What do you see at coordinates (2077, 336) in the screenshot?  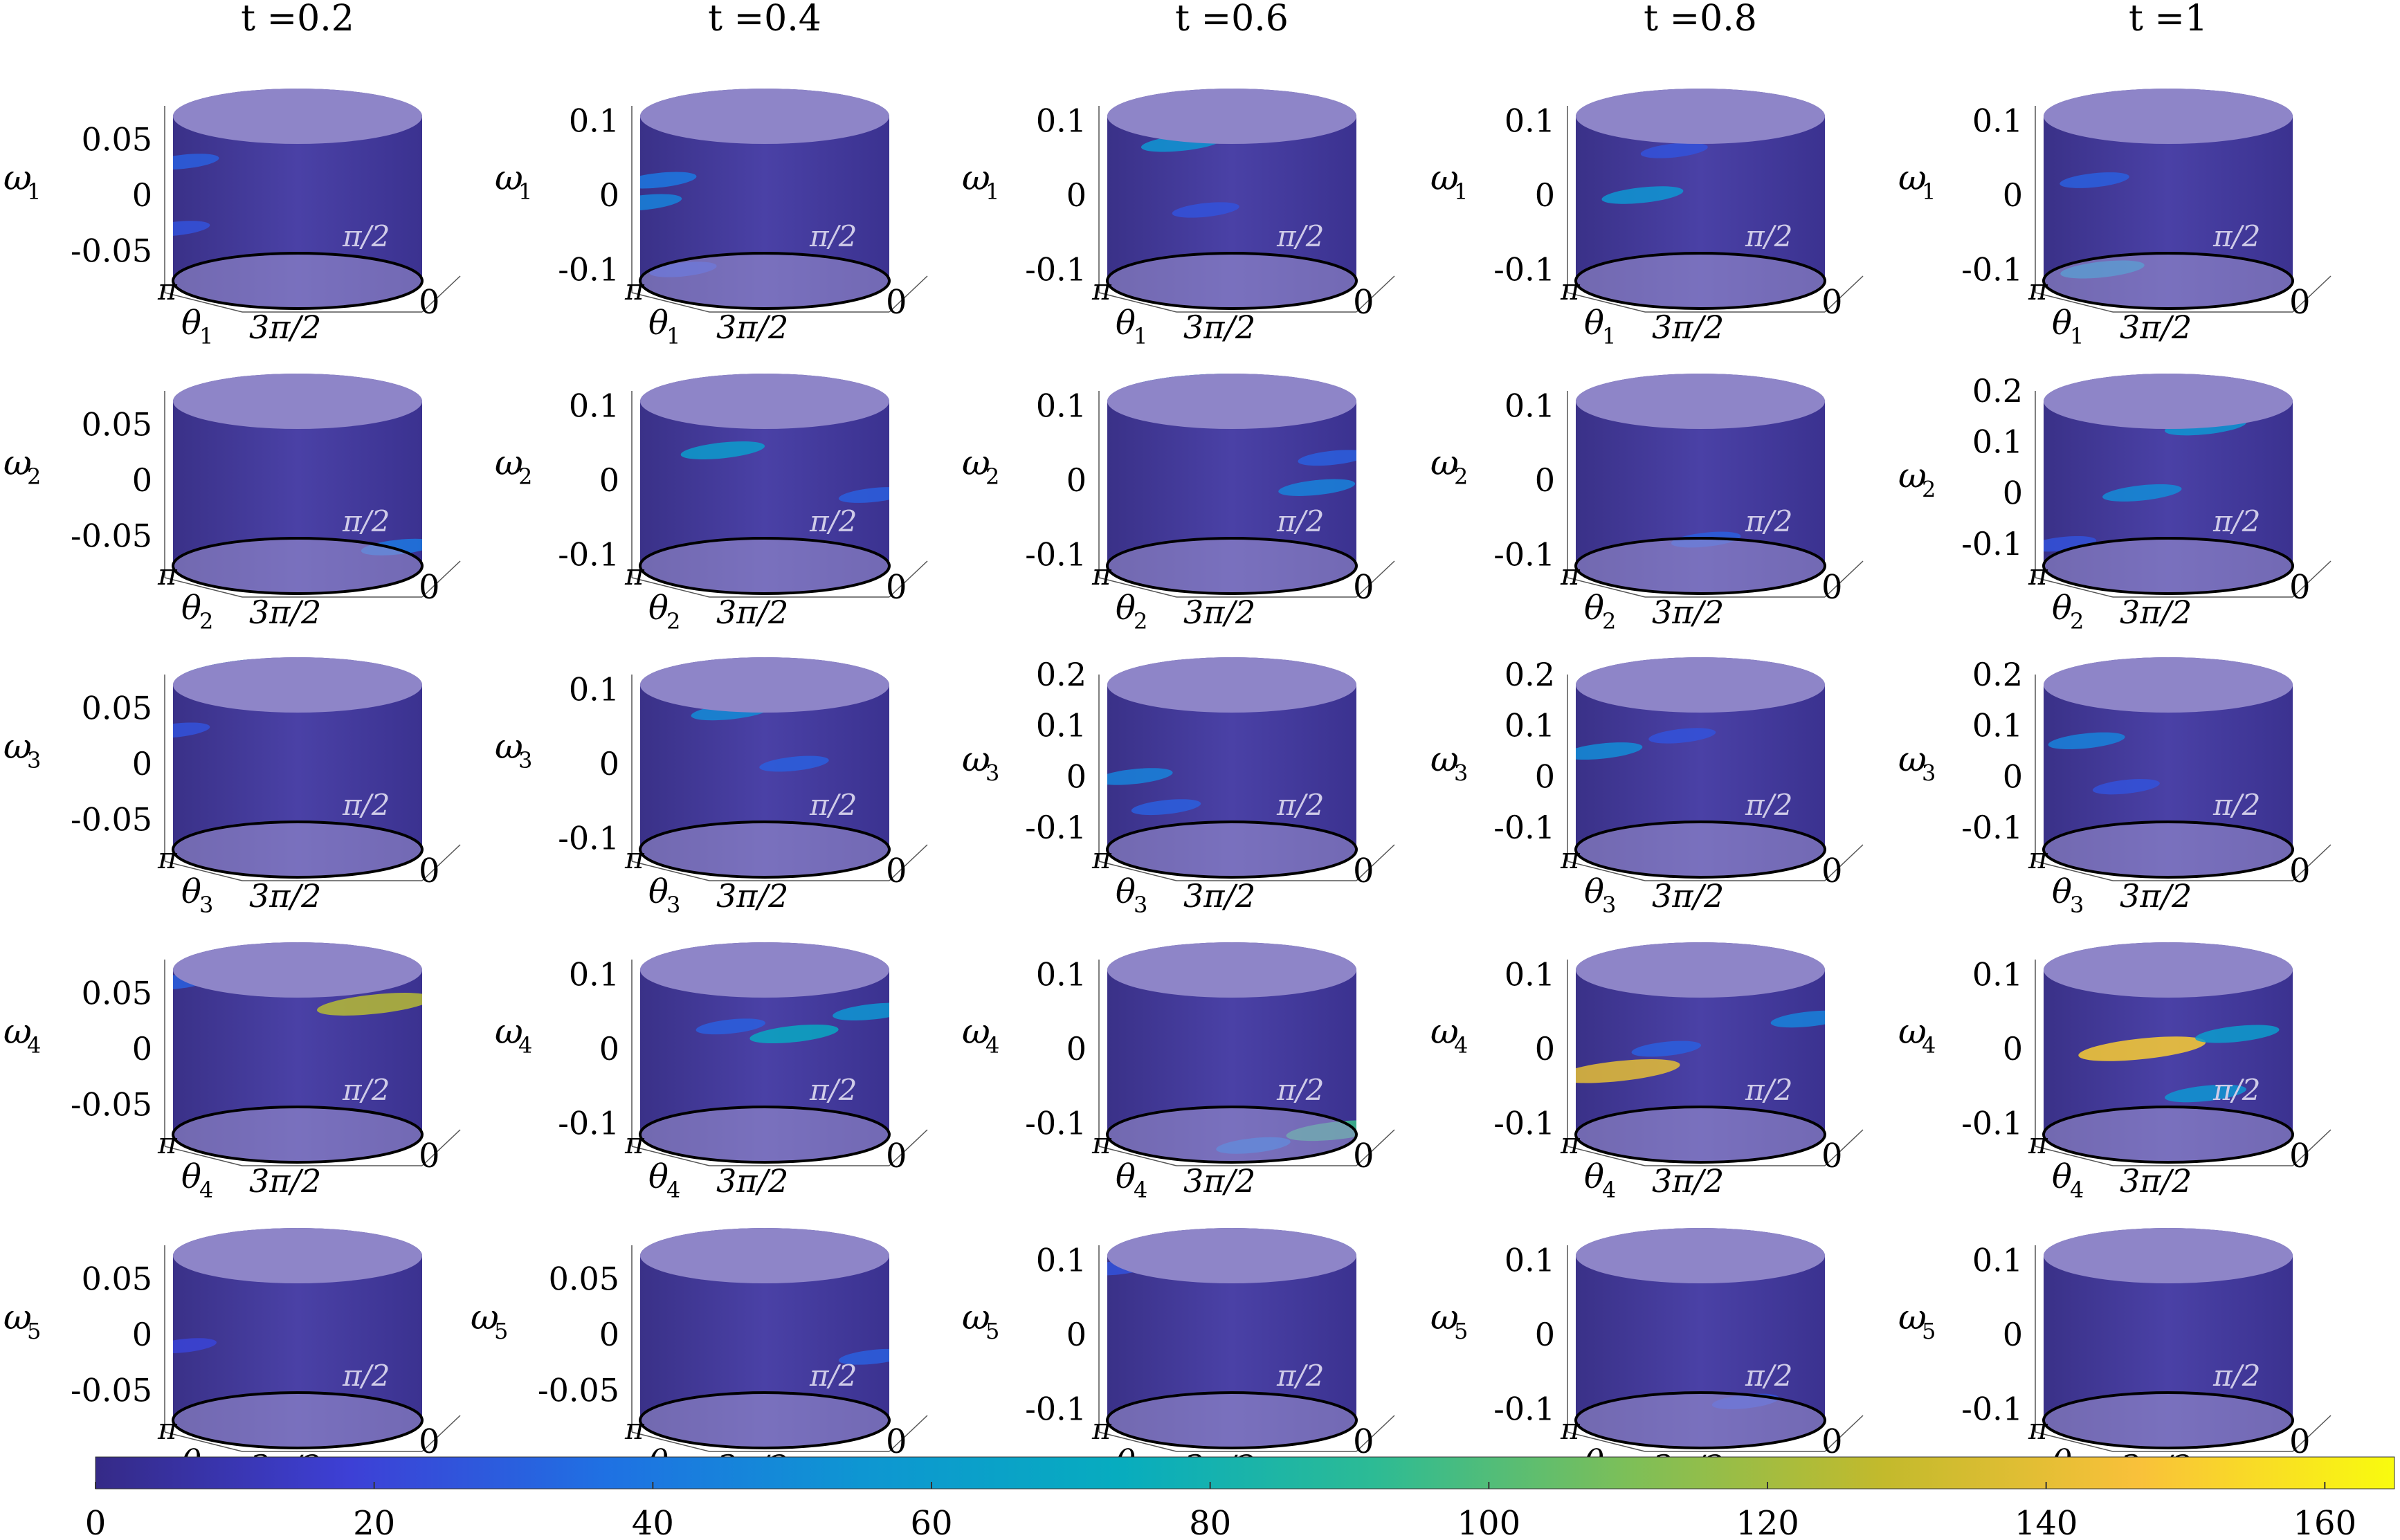 I see `theta-axis-subscript: 1` at bounding box center [2077, 336].